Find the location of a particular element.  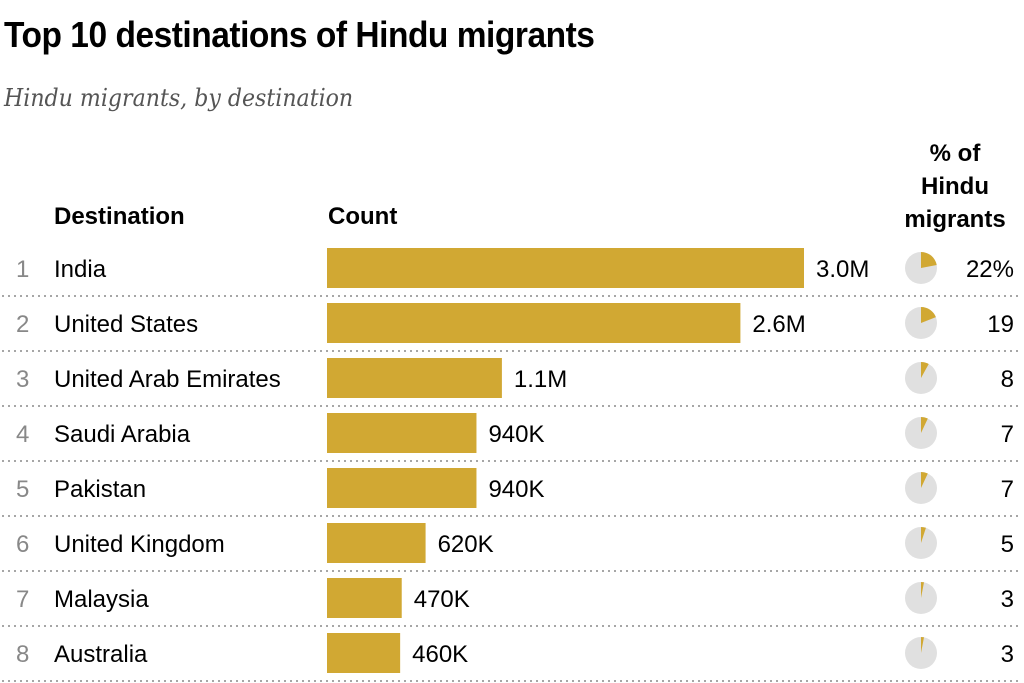

rank-label: 3 is located at coordinates (22, 379).